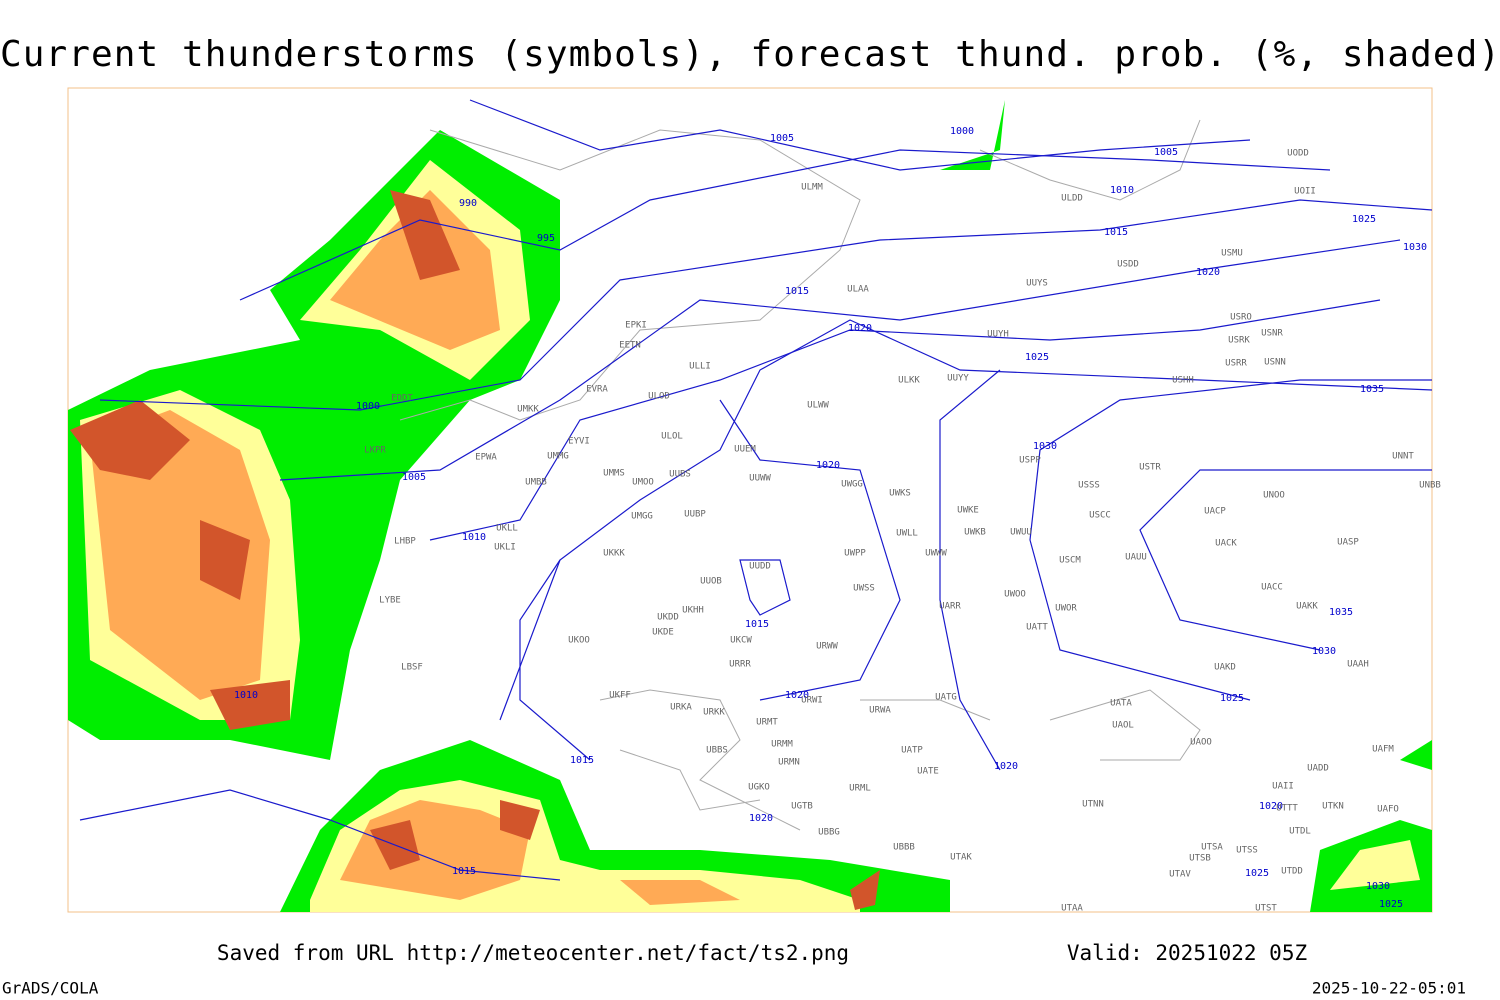 The height and width of the screenshot is (1000, 1500). Describe the element at coordinates (958, 379) in the screenshot. I see `station-label: UUYY` at that location.